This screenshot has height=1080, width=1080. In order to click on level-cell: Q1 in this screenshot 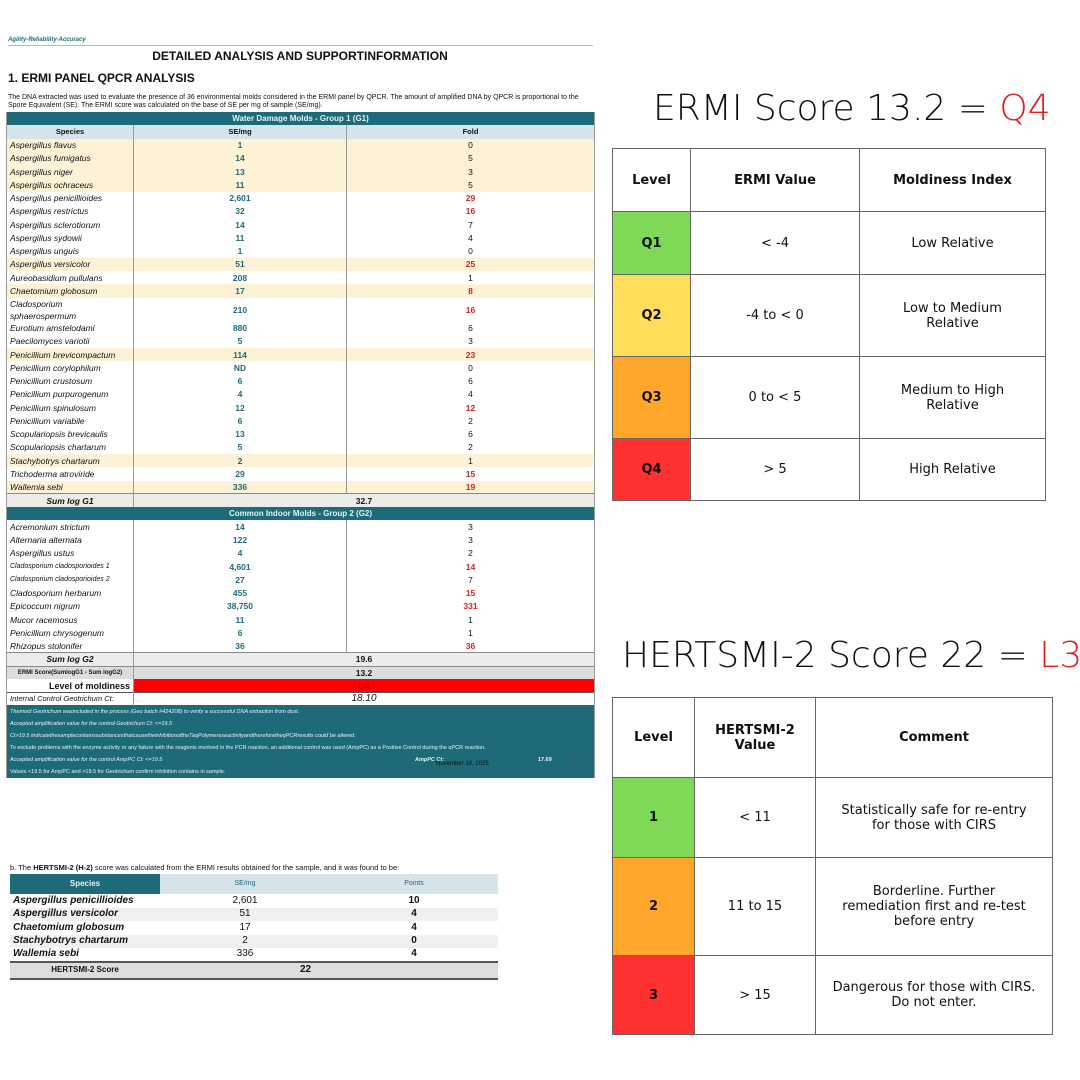, I will do `click(651, 243)`.